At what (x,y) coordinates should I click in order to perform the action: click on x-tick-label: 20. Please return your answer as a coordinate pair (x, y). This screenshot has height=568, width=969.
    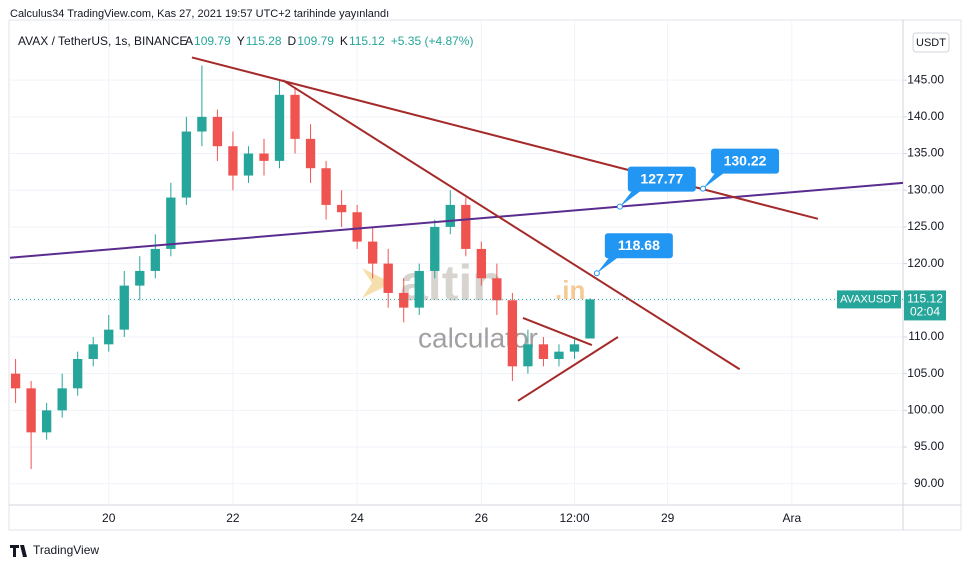
    Looking at the image, I should click on (109, 518).